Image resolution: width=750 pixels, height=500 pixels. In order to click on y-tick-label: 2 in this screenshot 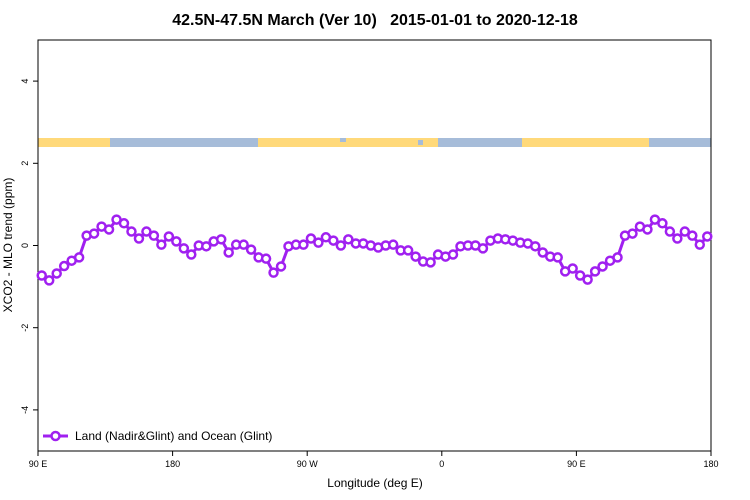, I will do `click(25, 163)`.